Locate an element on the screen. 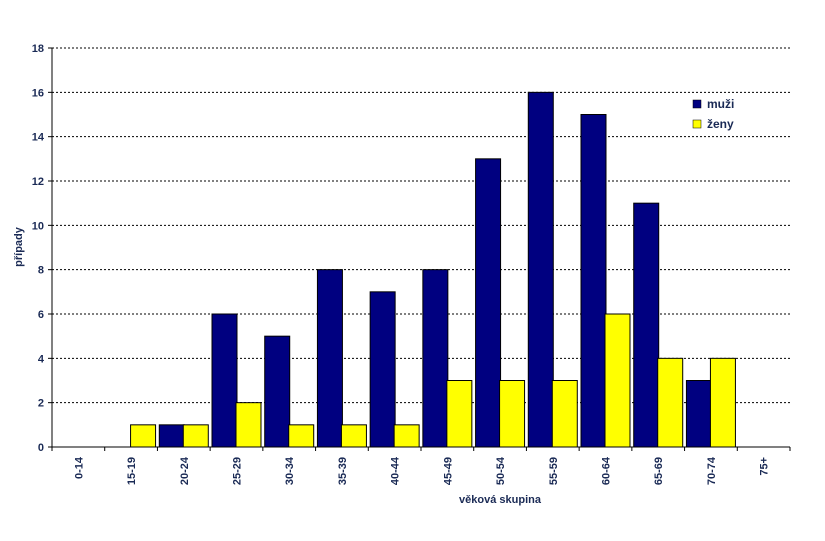  y-tick-label: 6 is located at coordinates (41, 315).